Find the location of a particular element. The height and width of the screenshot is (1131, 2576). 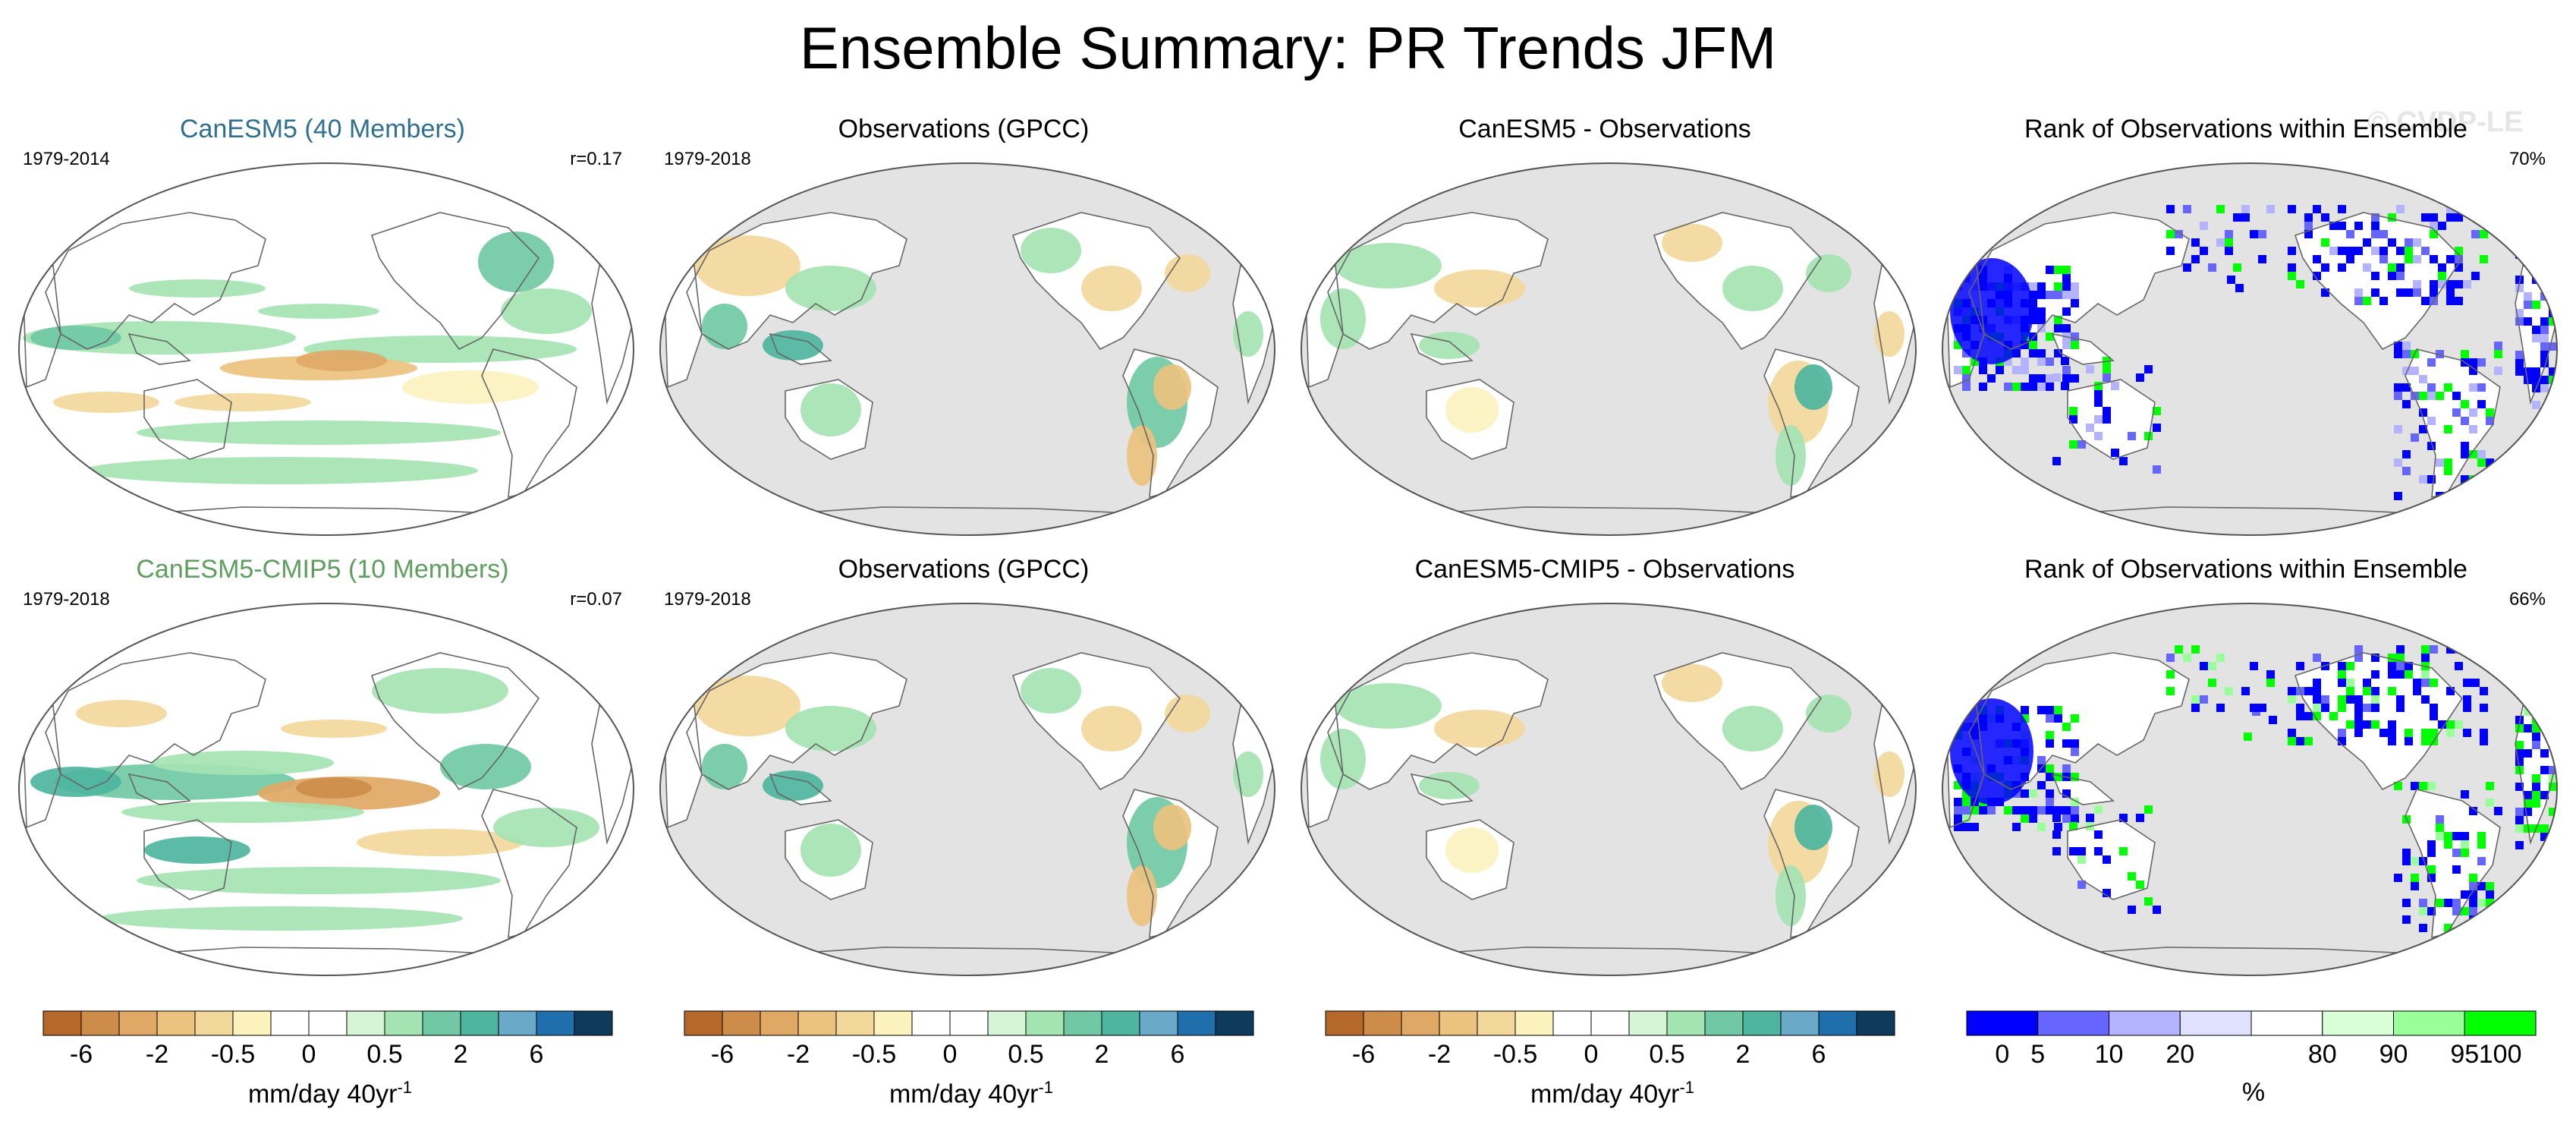

colorbar-tick-label: 80 is located at coordinates (2322, 1054).